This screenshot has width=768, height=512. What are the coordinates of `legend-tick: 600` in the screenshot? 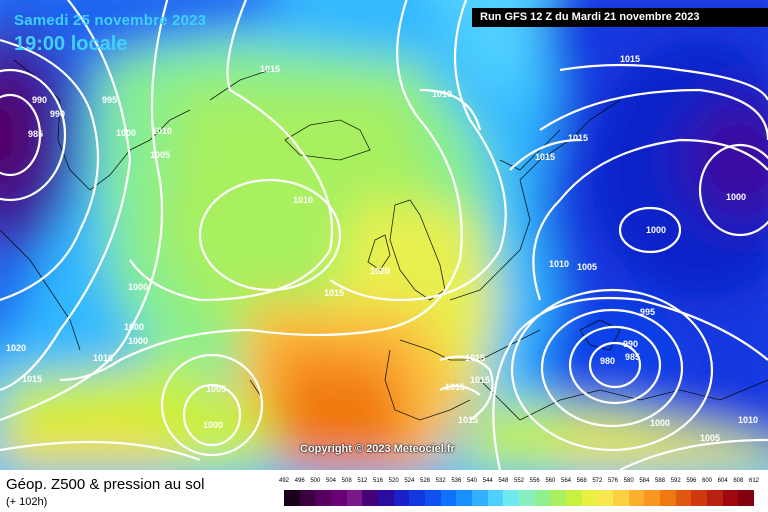 It's located at (707, 481).